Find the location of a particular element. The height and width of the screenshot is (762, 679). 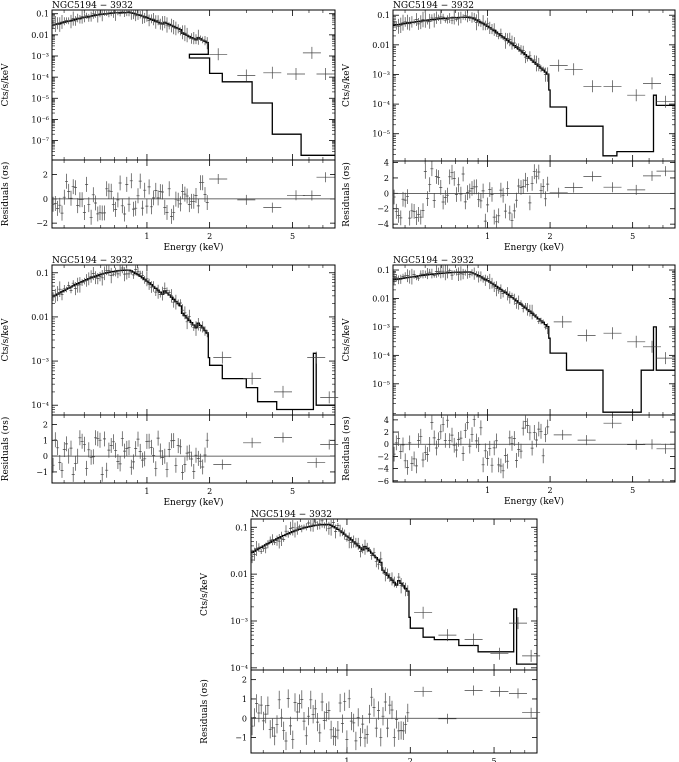

y-axis-label: Cts/s/keV is located at coordinates (6, 85).